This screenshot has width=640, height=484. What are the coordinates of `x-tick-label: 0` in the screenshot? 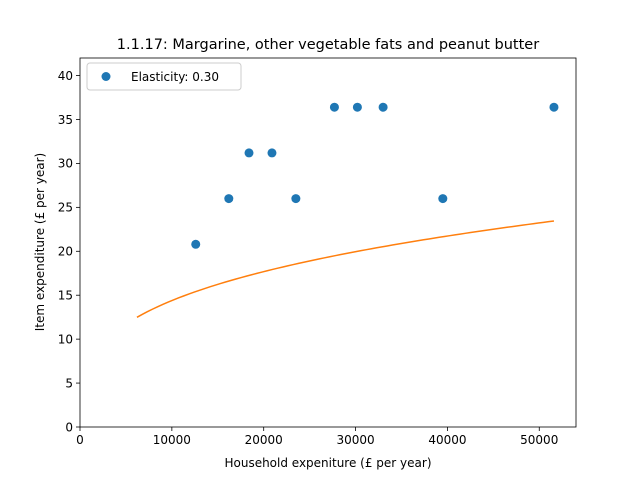 It's located at (80, 440).